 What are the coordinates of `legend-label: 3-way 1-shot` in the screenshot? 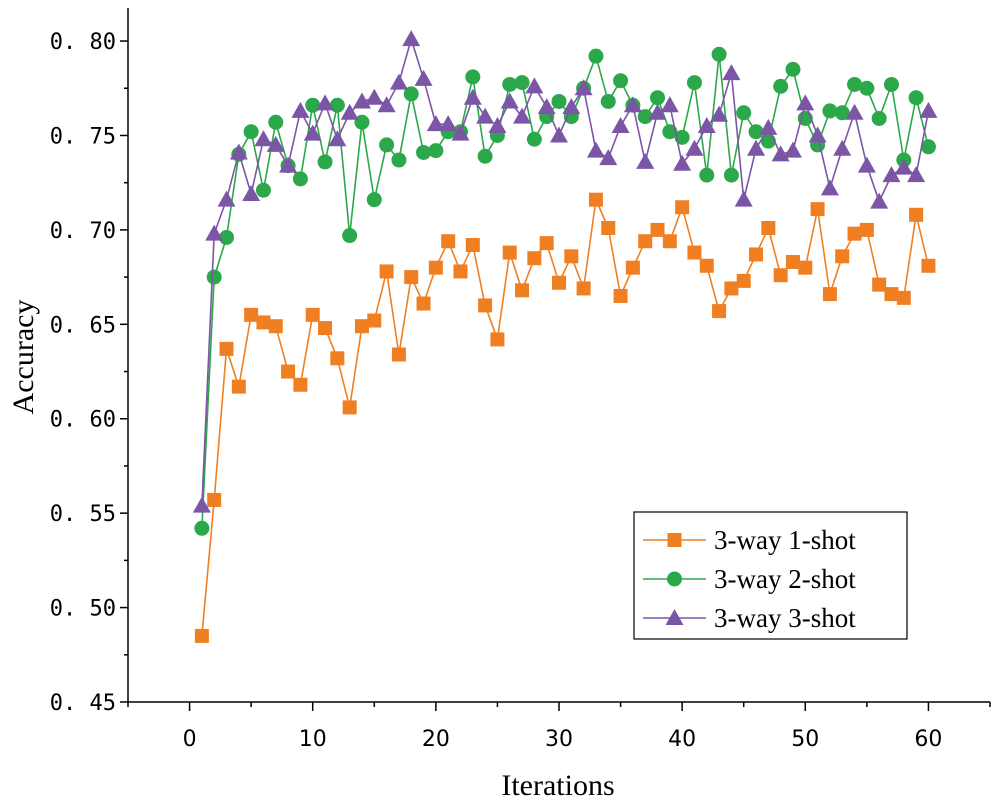 It's located at (785, 540).